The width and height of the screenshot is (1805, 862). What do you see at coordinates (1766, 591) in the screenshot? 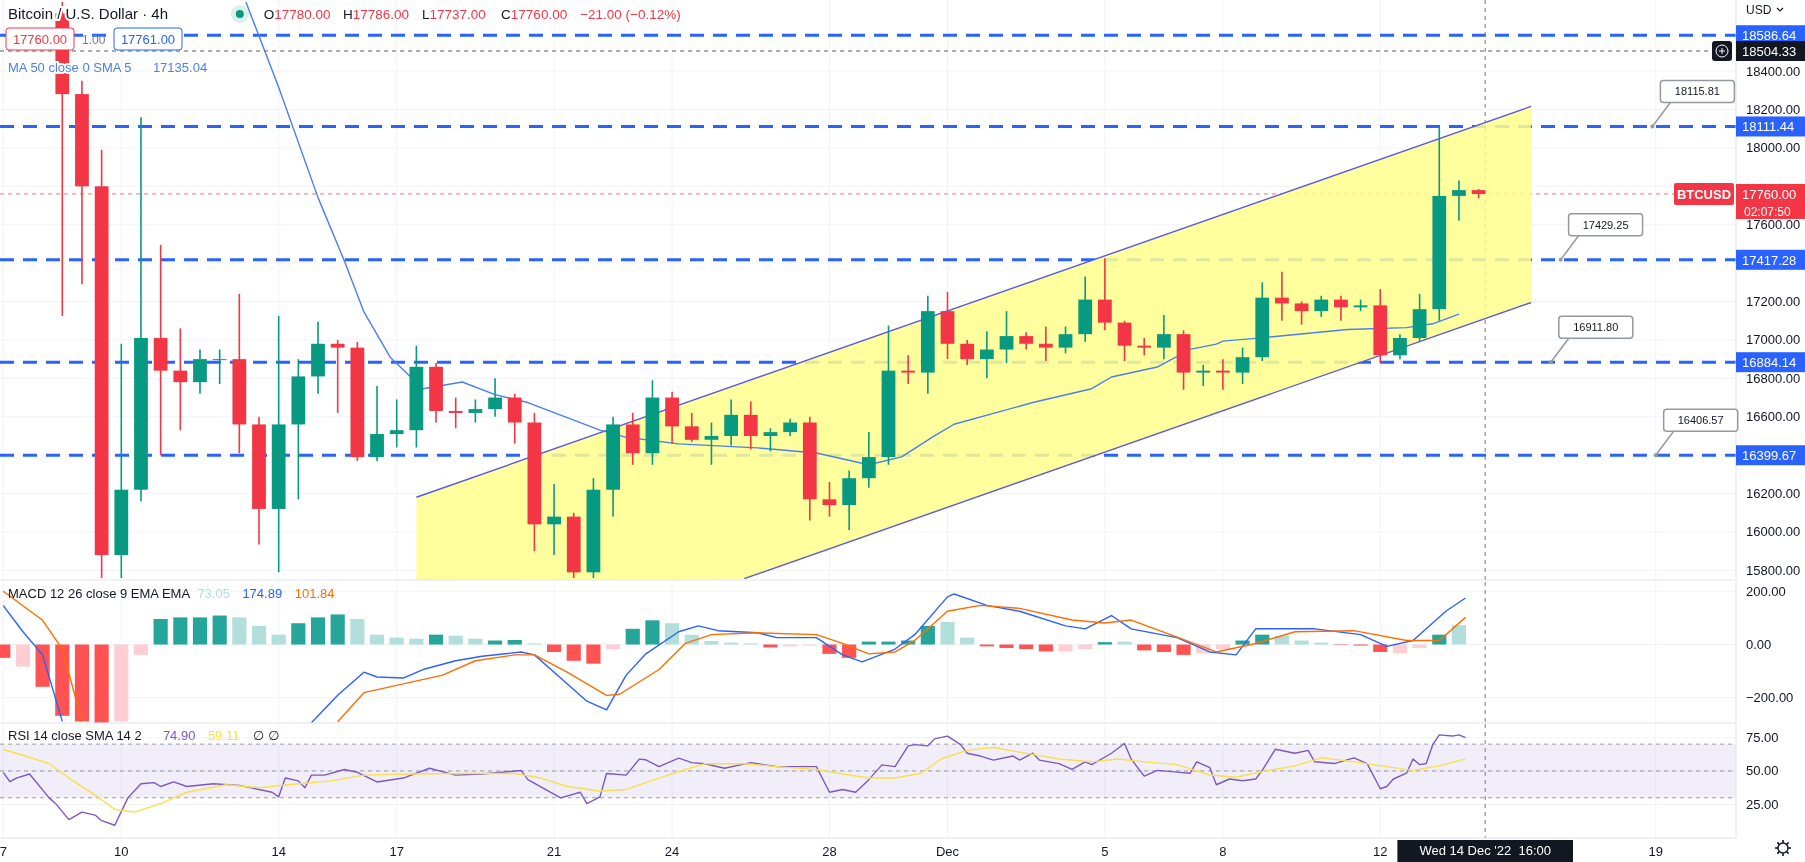
I see `y-tick-label: 200.00` at bounding box center [1766, 591].